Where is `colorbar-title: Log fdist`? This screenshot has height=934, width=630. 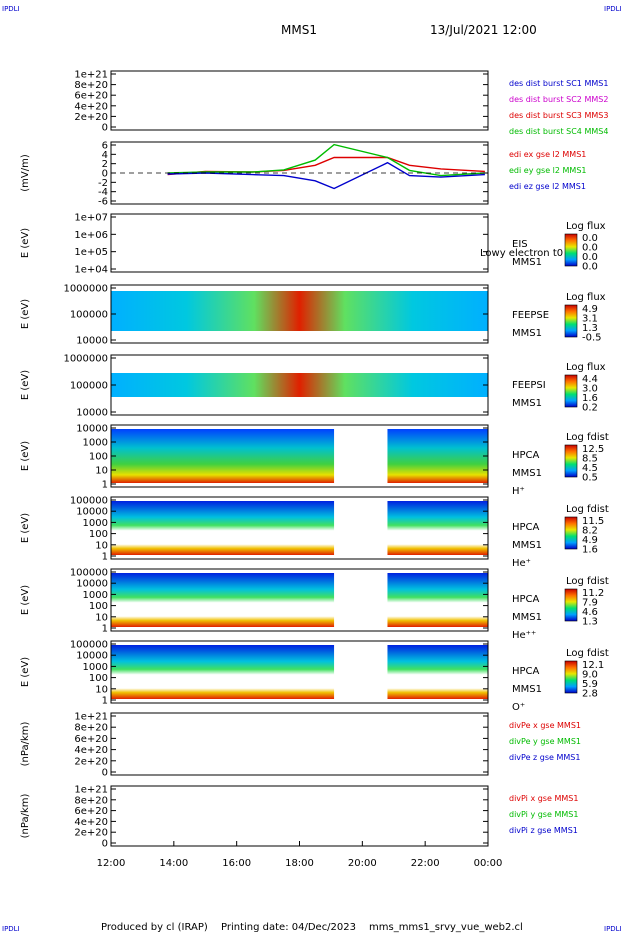
colorbar-title: Log fdist is located at coordinates (587, 437).